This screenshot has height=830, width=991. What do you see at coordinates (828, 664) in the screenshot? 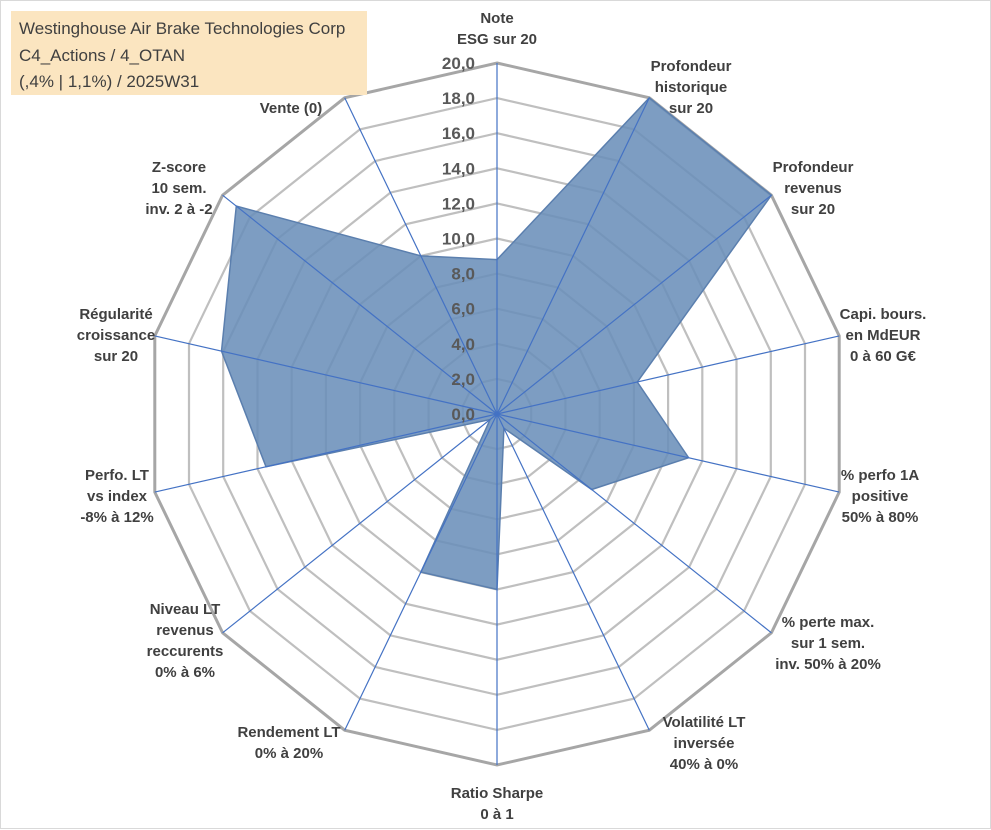
I see `axis-label-line: inv. 50% à 20%` at bounding box center [828, 664].